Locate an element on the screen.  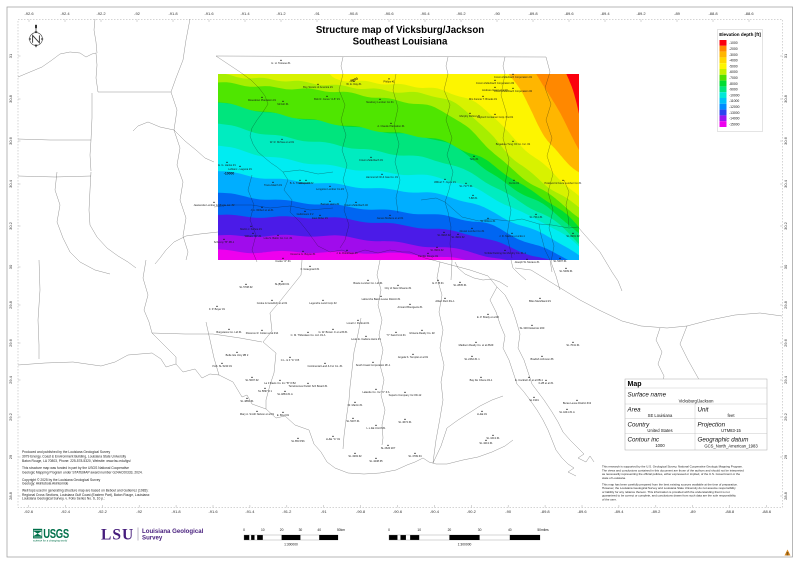
svg-text: Dr. Martin #1 is located at coordinates (355, 405).